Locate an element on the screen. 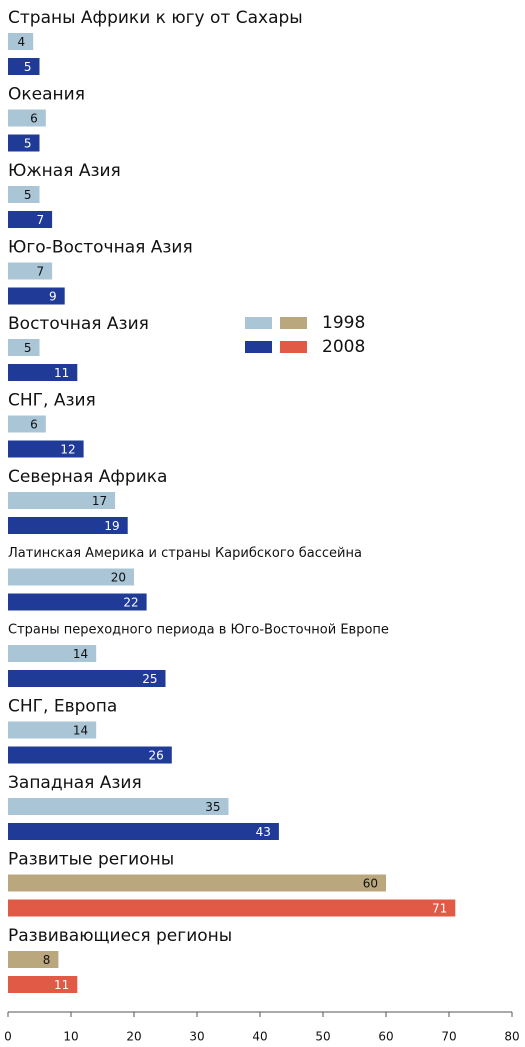  x-tick-label: 50 is located at coordinates (322, 1037).